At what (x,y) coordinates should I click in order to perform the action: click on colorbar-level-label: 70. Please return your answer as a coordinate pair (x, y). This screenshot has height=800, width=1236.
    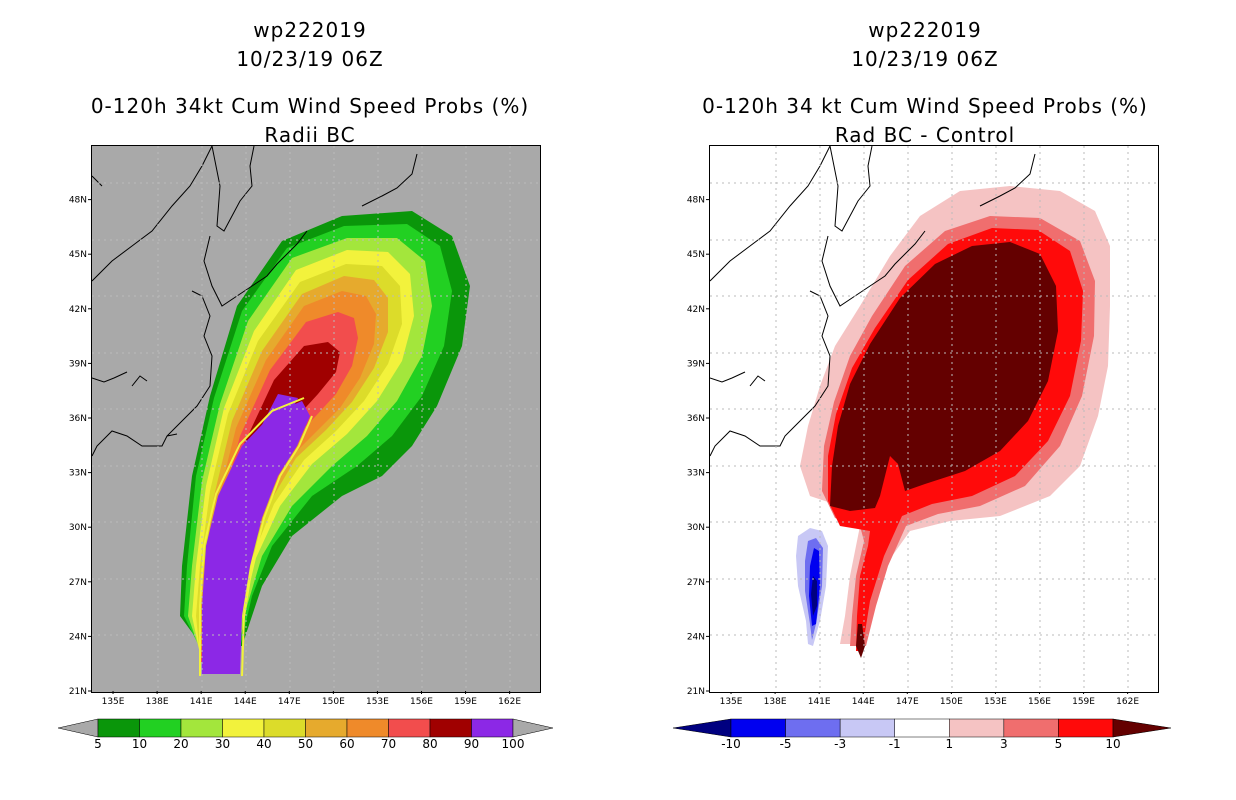
    Looking at the image, I should click on (388, 744).